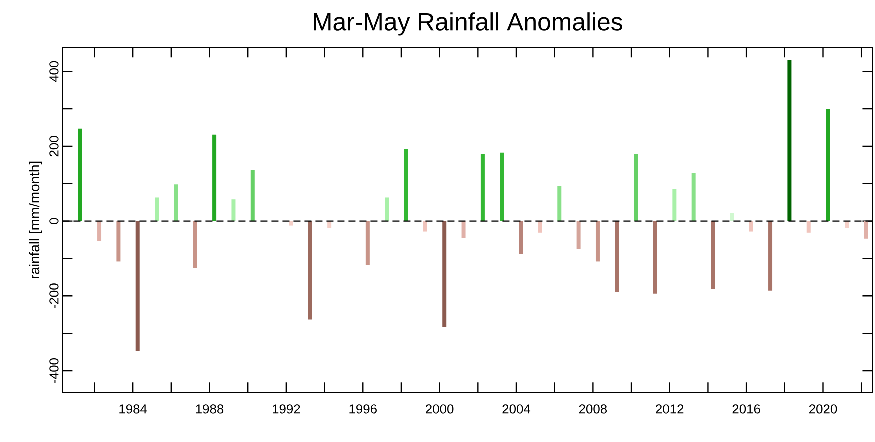  What do you see at coordinates (363, 409) in the screenshot?
I see `x-tick-label: 1996` at bounding box center [363, 409].